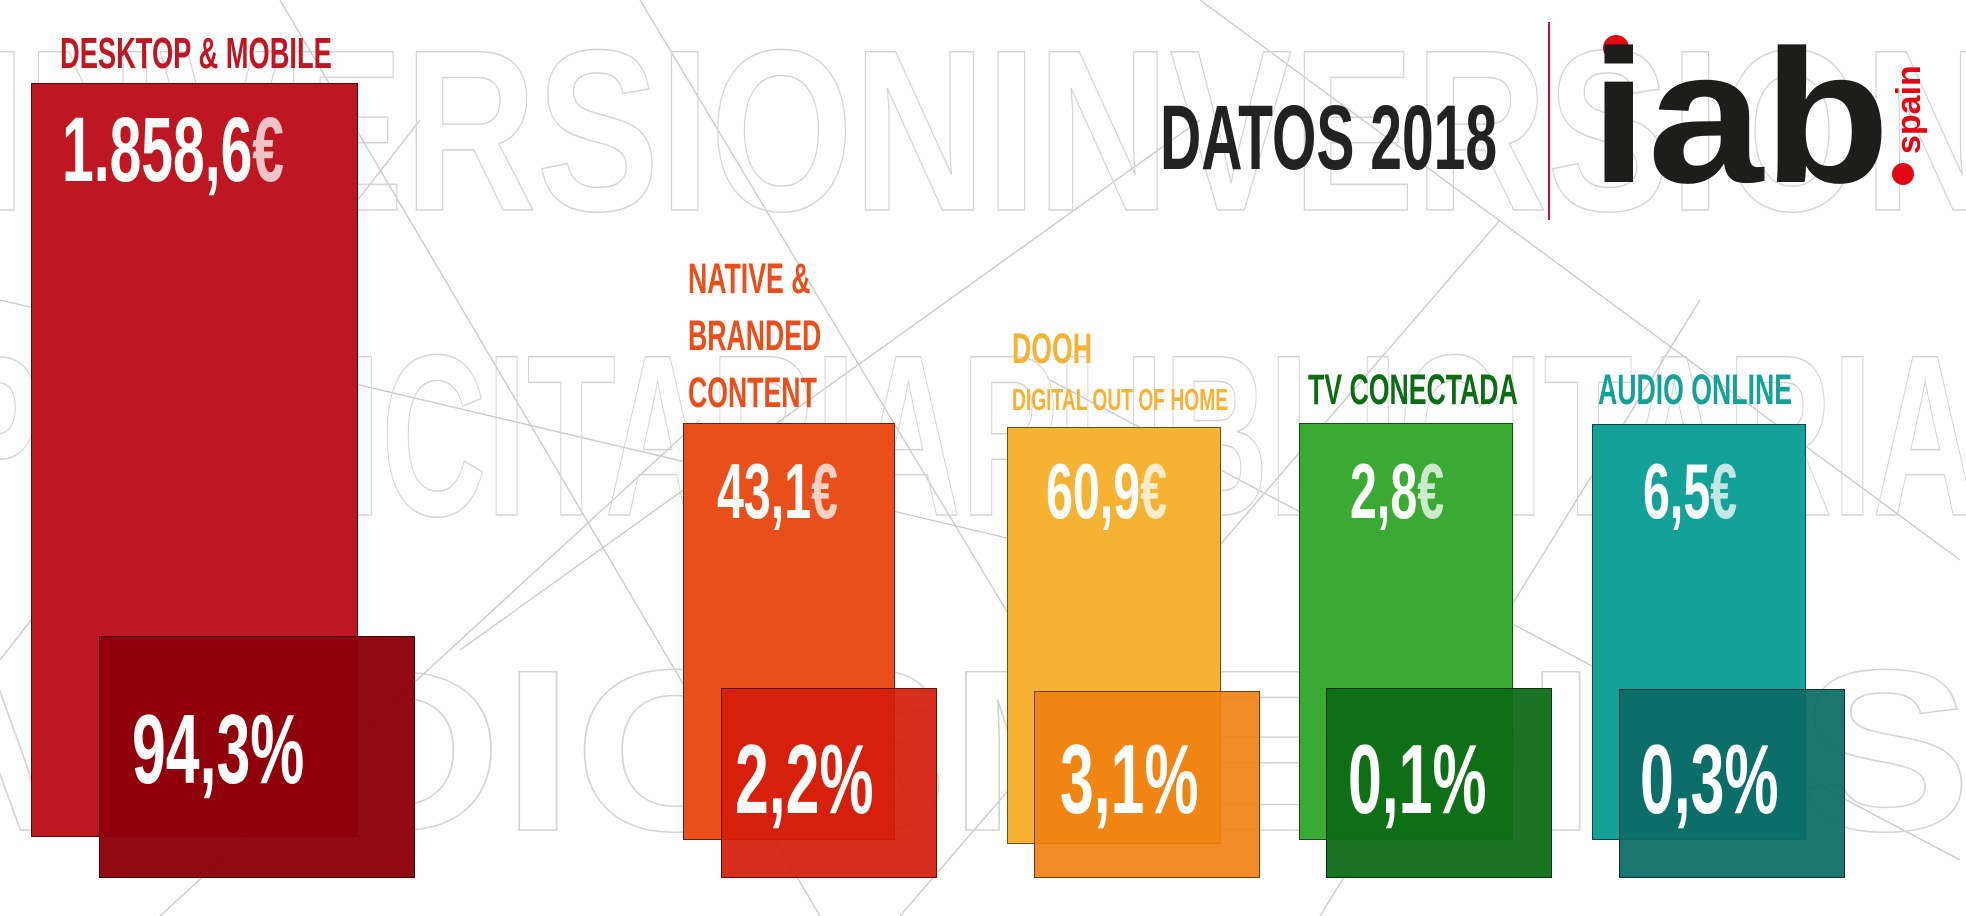 Image resolution: width=1966 pixels, height=916 pixels. What do you see at coordinates (752, 393) in the screenshot?
I see `label-native-line3: CONTENT` at bounding box center [752, 393].